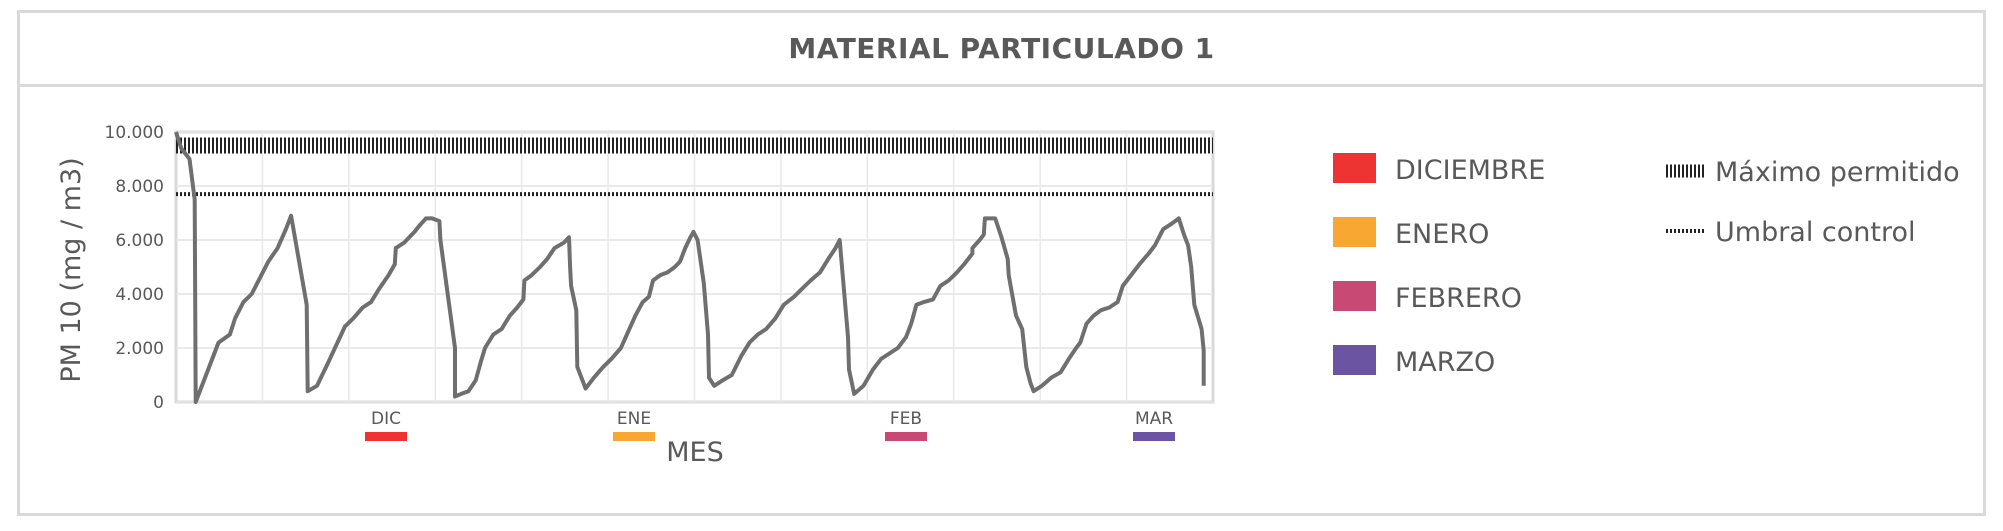 The image size is (2003, 531). Describe the element at coordinates (1815, 232) in the screenshot. I see `legend-label-umbral-control: Umbral control` at that location.